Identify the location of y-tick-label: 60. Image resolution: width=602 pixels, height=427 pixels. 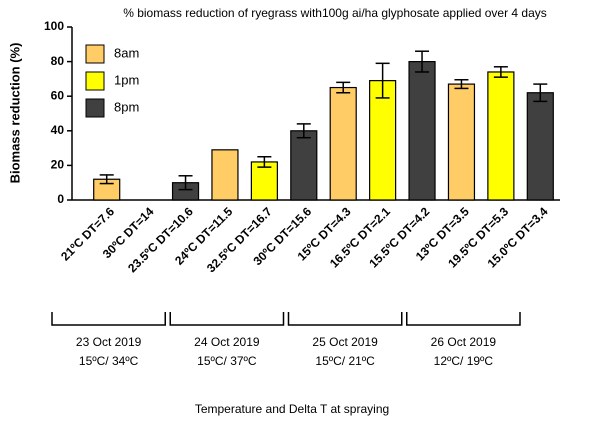
(58, 95).